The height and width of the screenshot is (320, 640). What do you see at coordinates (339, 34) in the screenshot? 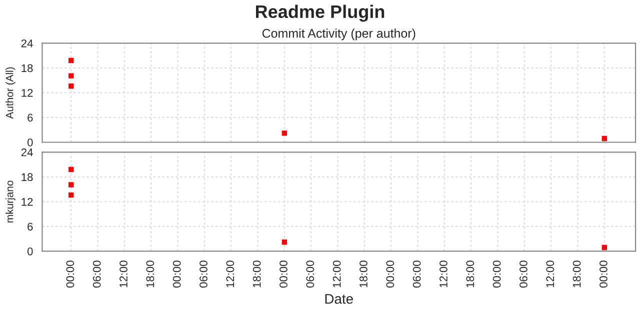
I see `chart-subtitle: Commit Activity (per author)` at bounding box center [339, 34].